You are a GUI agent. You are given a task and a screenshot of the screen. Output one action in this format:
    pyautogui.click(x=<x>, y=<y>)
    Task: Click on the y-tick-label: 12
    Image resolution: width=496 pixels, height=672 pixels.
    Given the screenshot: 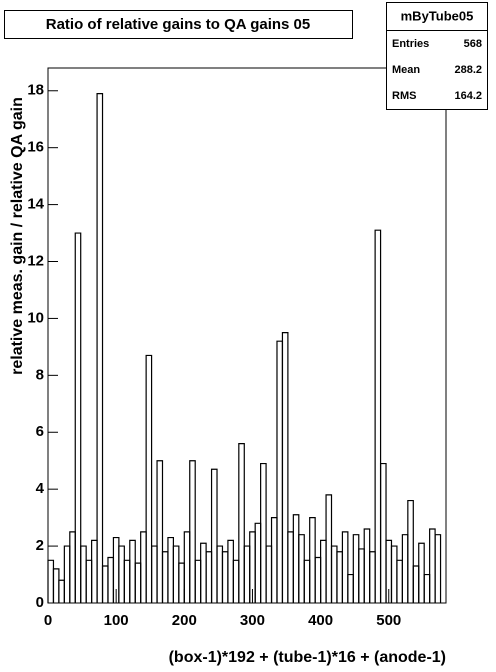 What is the action you would take?
    pyautogui.click(x=35, y=260)
    